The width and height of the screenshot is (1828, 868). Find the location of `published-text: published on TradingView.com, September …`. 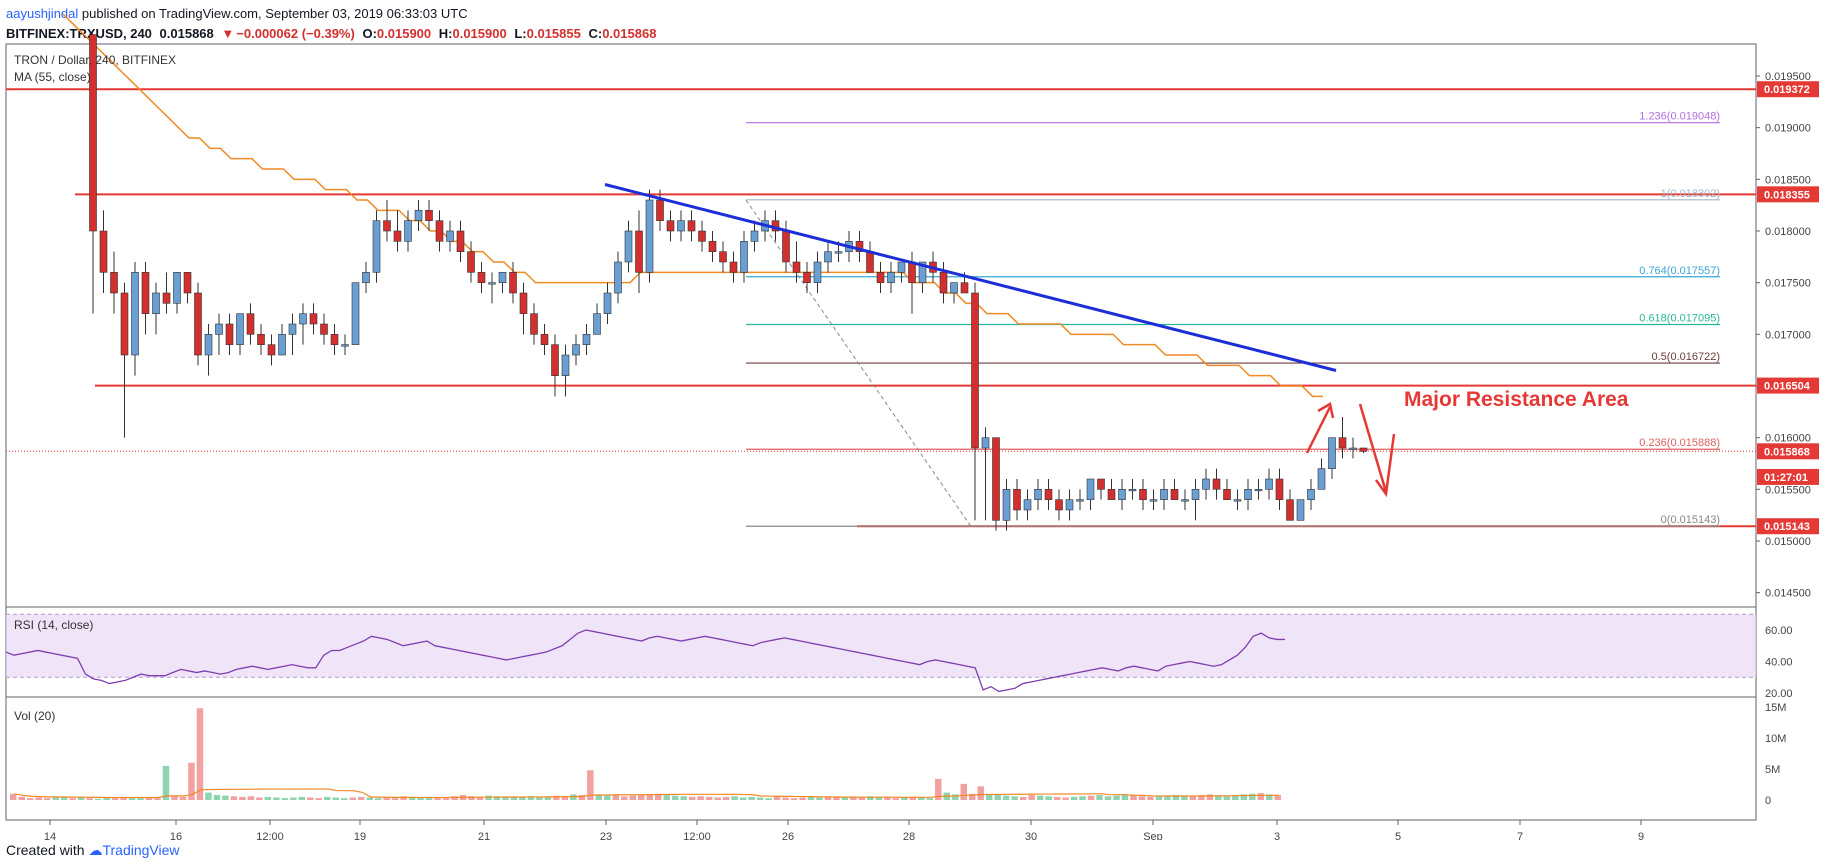

published-text: published on TradingView.com, September … is located at coordinates (274, 13).